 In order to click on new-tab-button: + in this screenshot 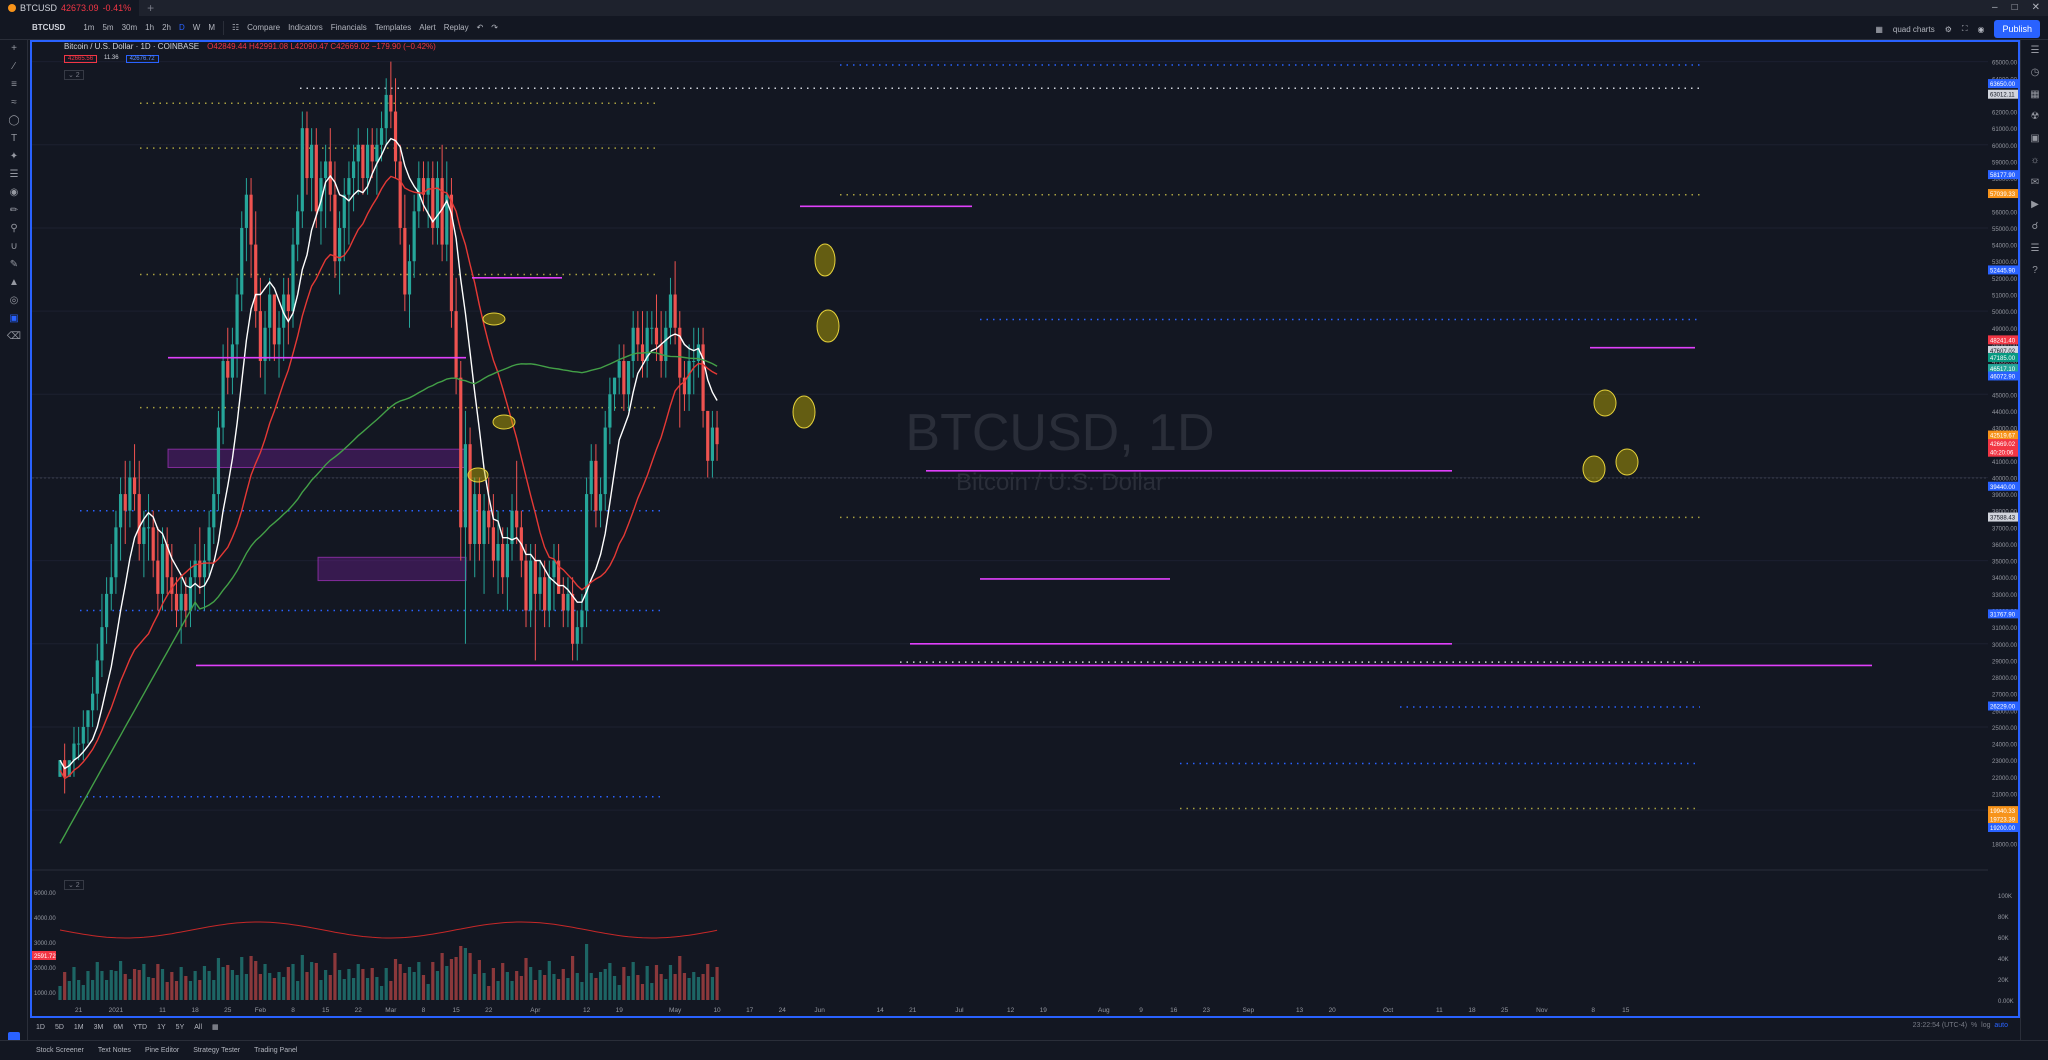, I will do `click(151, 8)`.